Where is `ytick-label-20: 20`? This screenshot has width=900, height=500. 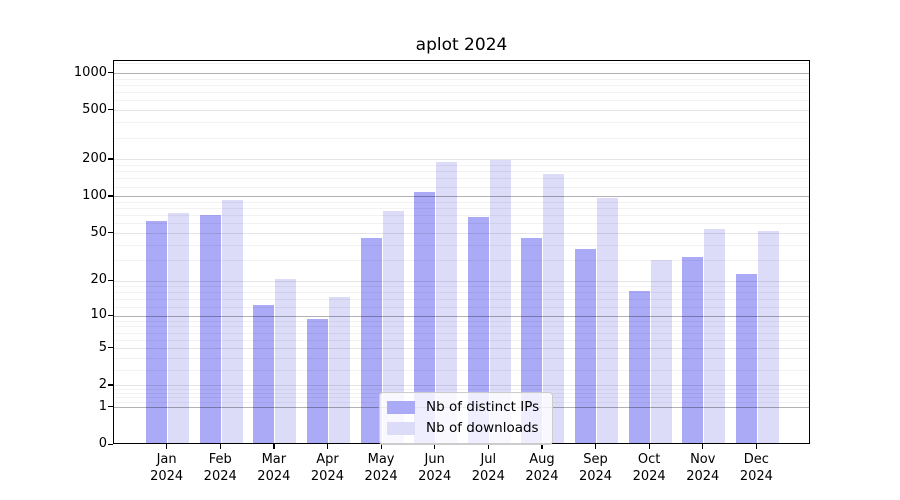
ytick-label-20: 20 is located at coordinates (98, 280).